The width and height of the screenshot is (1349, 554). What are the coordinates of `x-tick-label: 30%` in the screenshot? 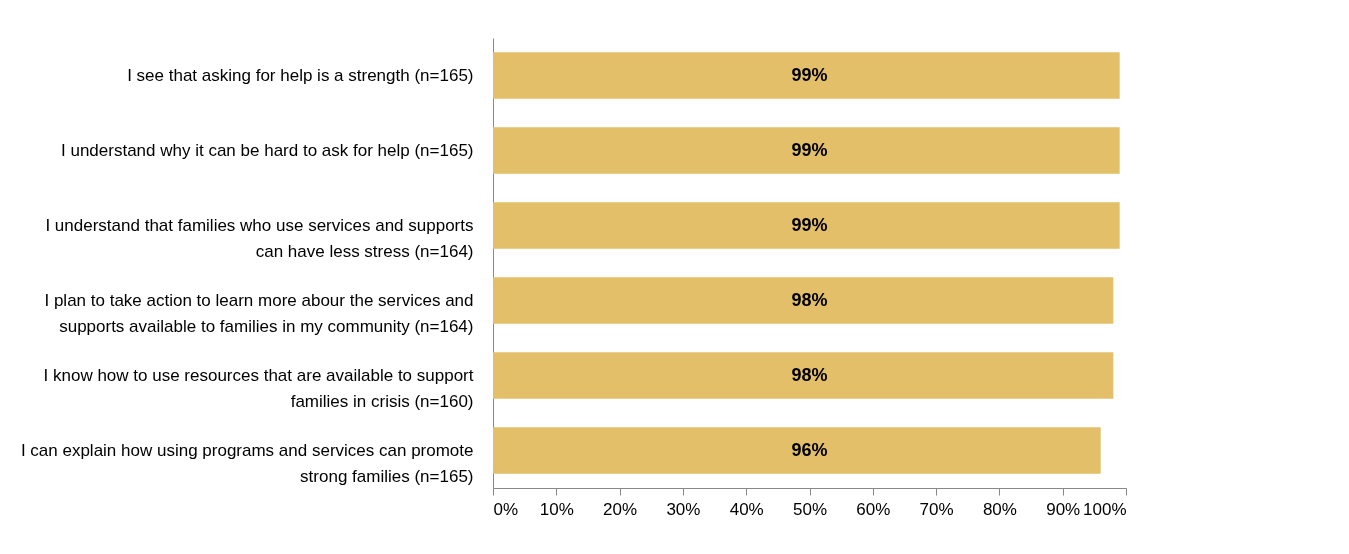 It's located at (683, 509).